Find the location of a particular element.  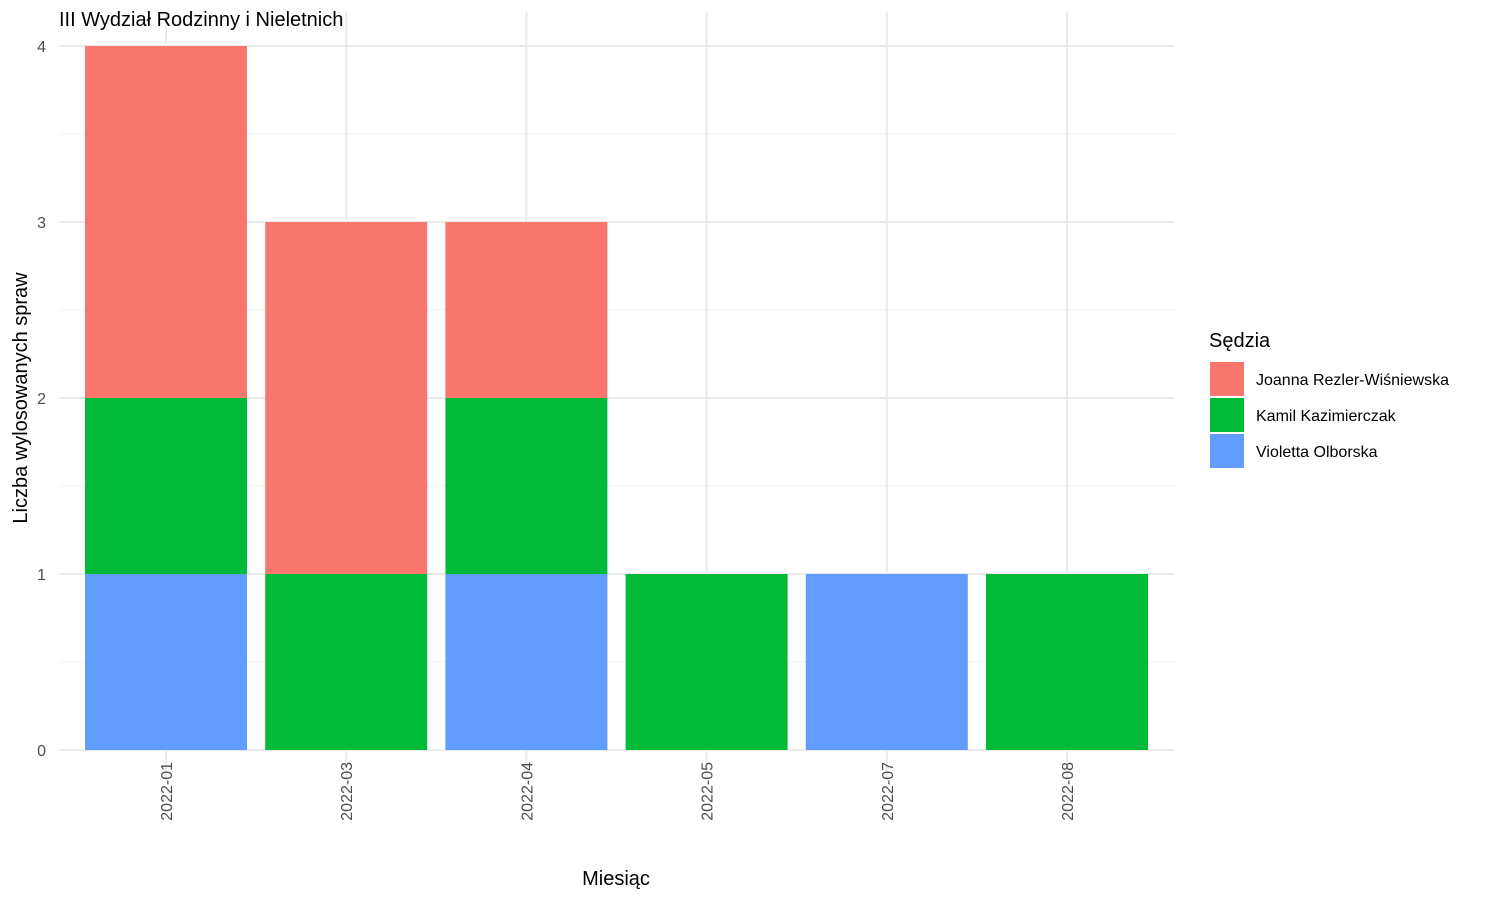

x-tick-label: 2022-05 is located at coordinates (708, 791).